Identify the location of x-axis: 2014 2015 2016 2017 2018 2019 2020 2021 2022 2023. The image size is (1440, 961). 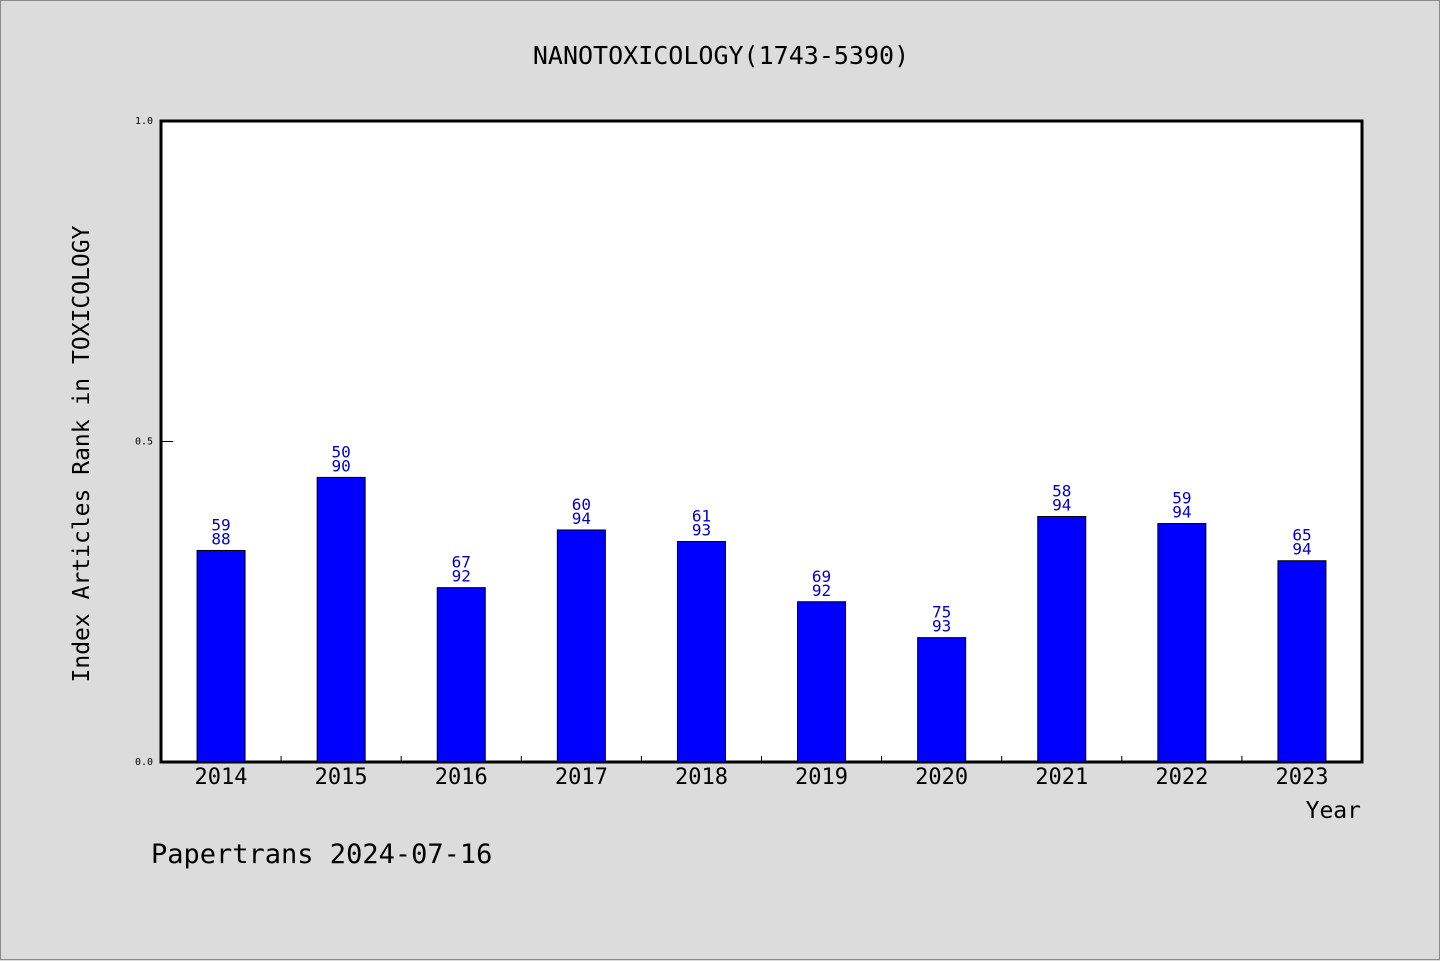
(761, 773).